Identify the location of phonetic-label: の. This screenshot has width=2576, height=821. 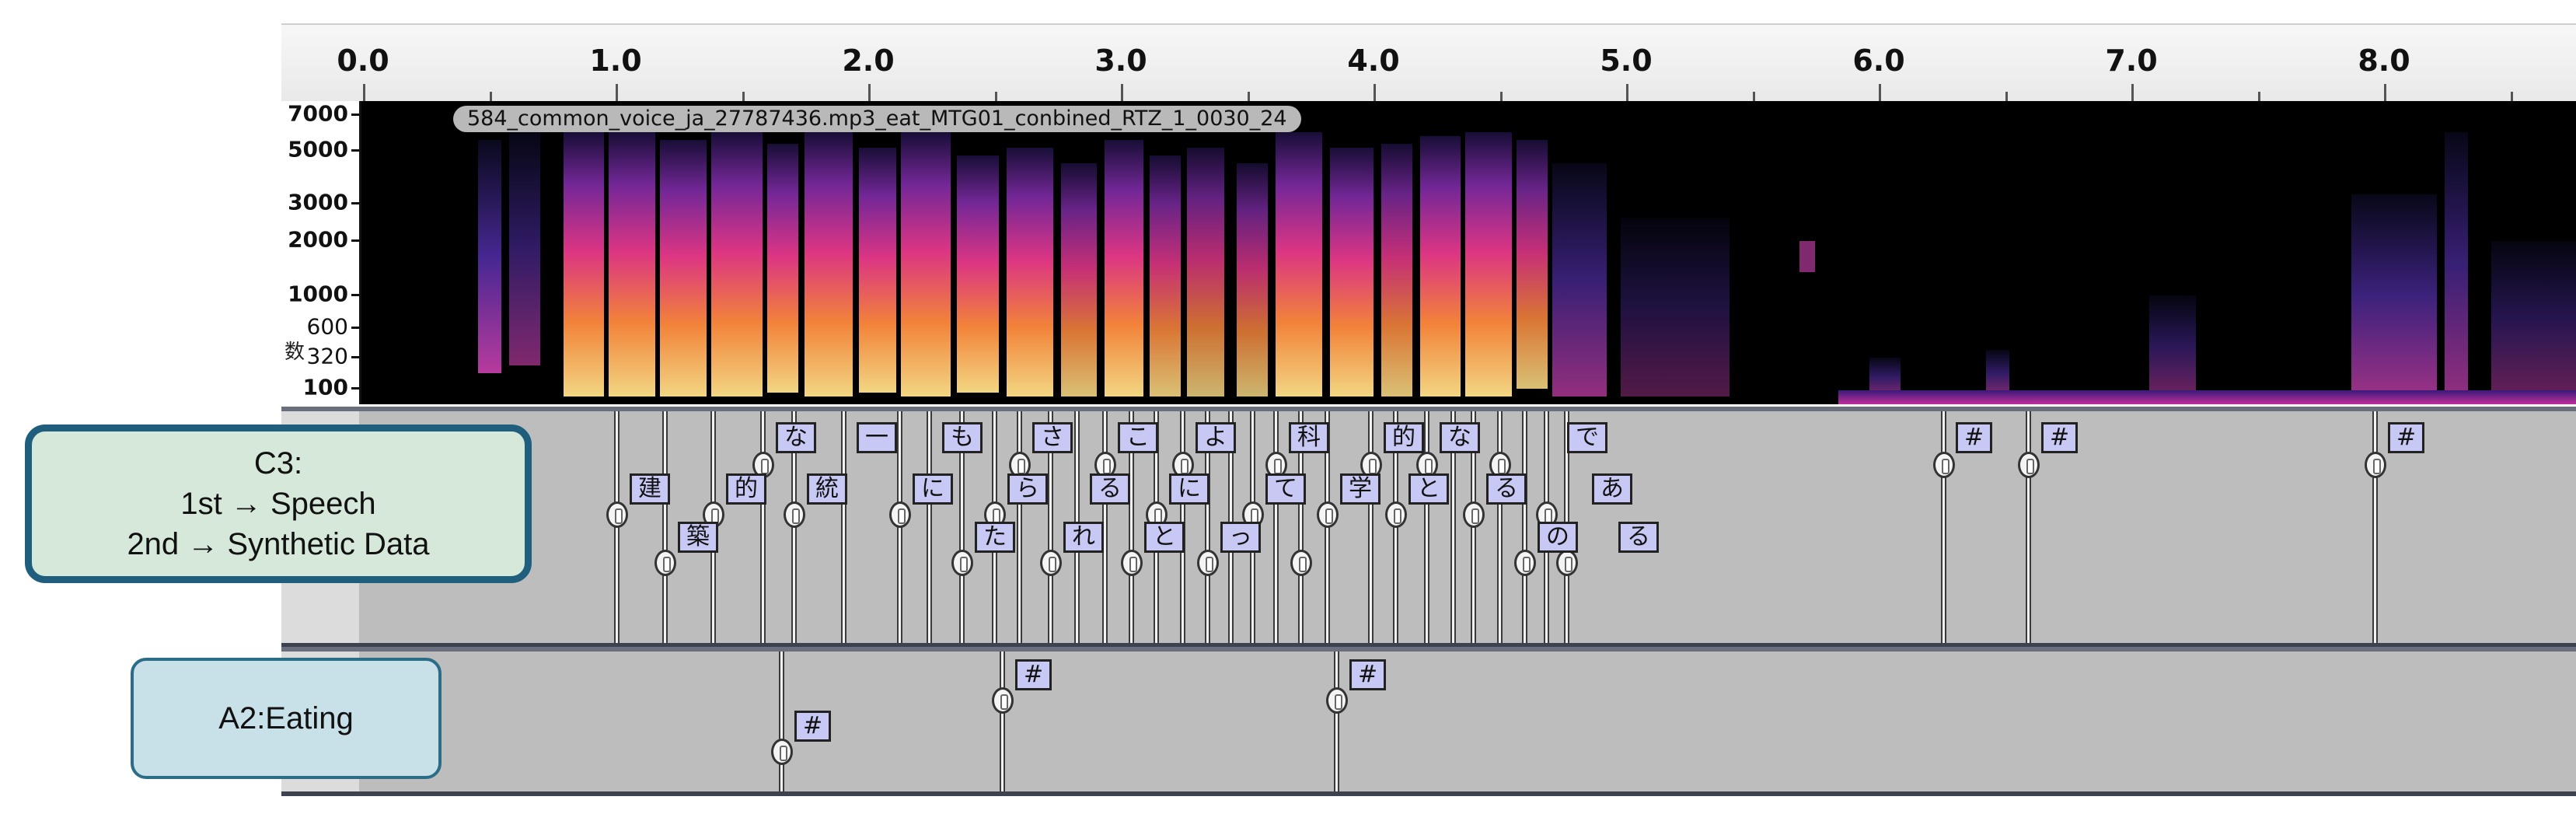
(1558, 537).